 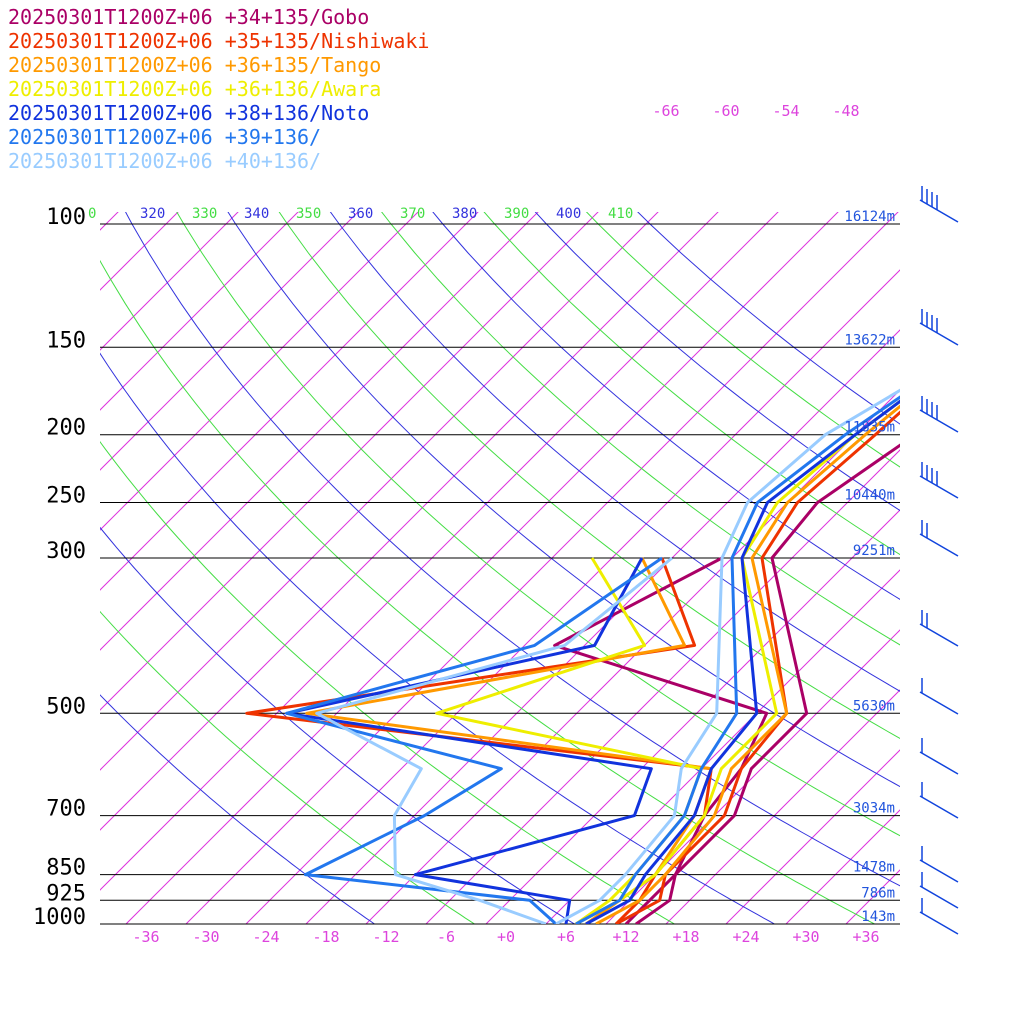 I want to click on upper-temperature-labels: -66 -60 -54 -48, so click(x=755, y=111).